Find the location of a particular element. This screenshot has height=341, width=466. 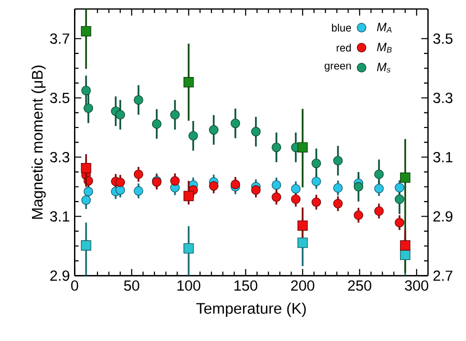

legend-label: M$_{A}$ is located at coordinates (384, 27).